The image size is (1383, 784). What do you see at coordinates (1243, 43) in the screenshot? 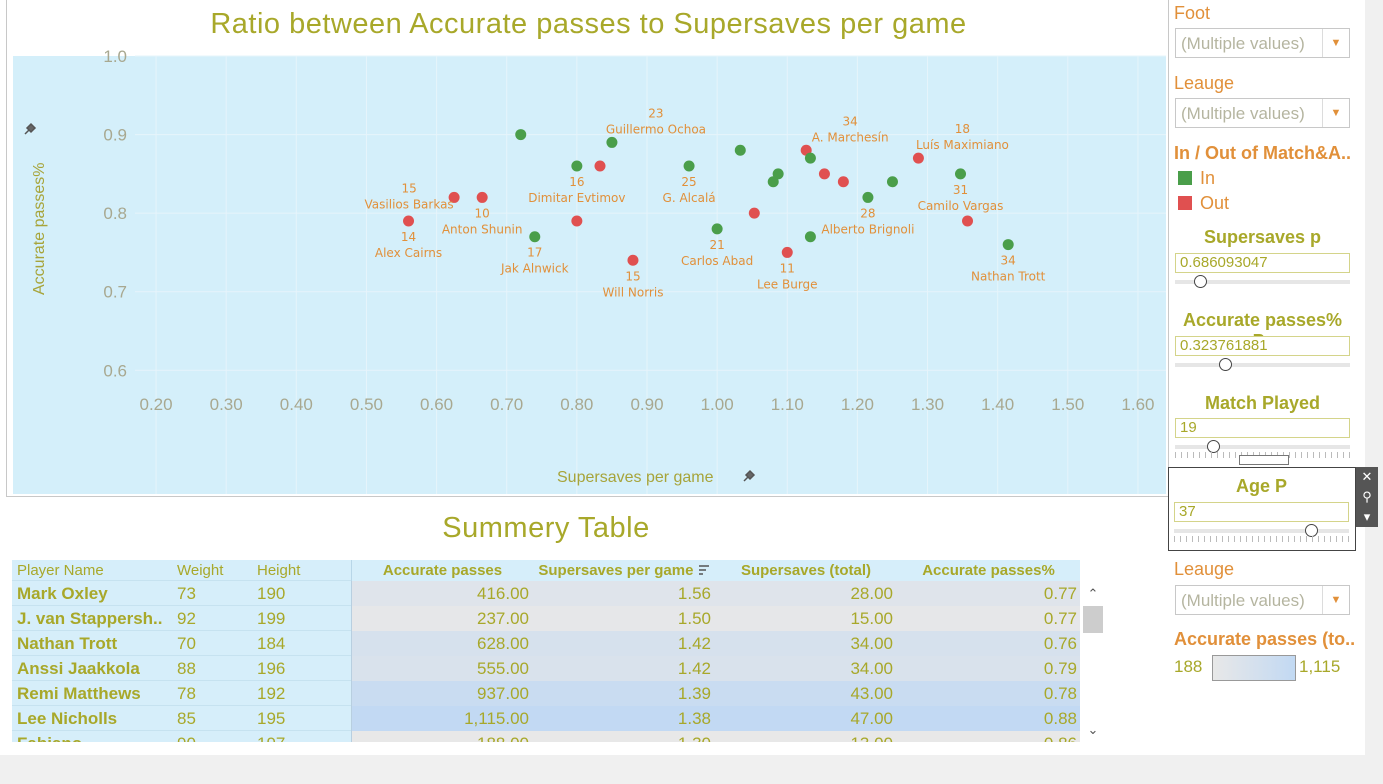
I see `foot-filter-value: (Multiple values)` at bounding box center [1243, 43].